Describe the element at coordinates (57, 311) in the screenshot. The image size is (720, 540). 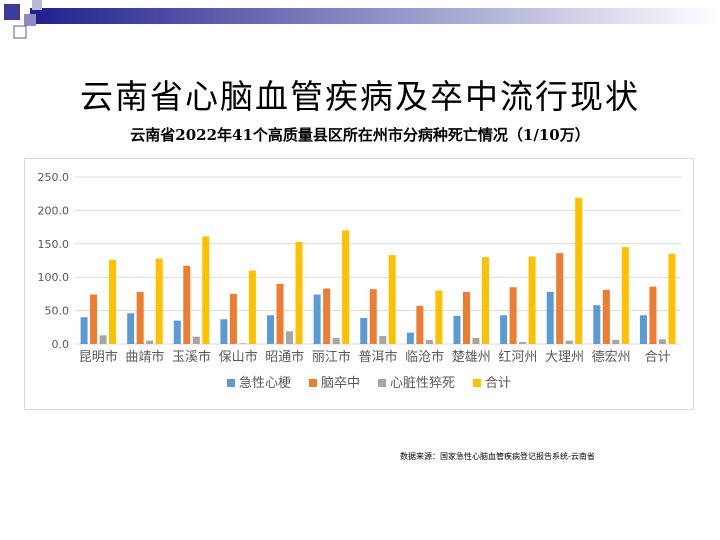
I see `y-tick-label: 50.0` at that location.